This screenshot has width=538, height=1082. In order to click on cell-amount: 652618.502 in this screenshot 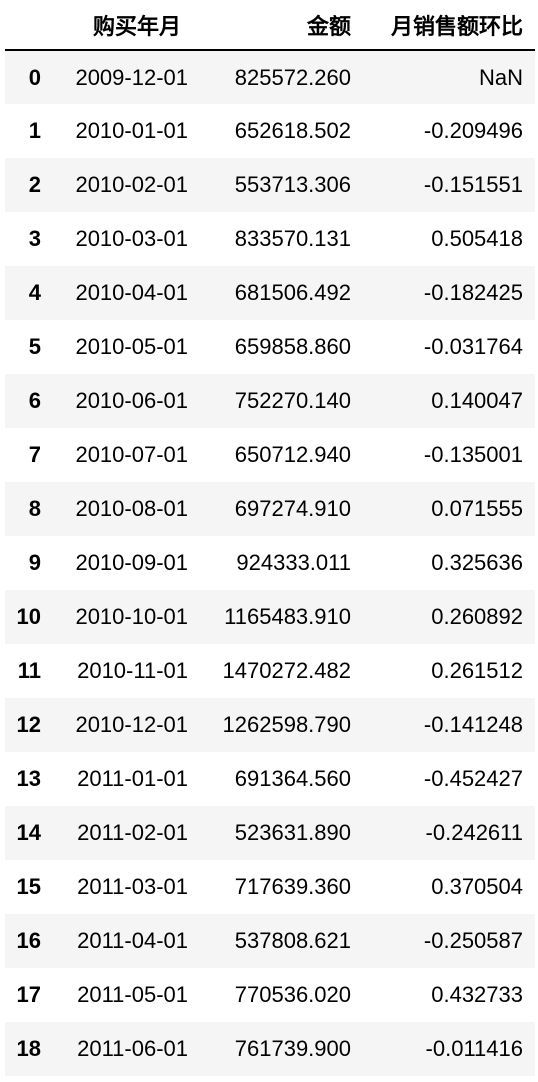, I will do `click(292, 130)`.